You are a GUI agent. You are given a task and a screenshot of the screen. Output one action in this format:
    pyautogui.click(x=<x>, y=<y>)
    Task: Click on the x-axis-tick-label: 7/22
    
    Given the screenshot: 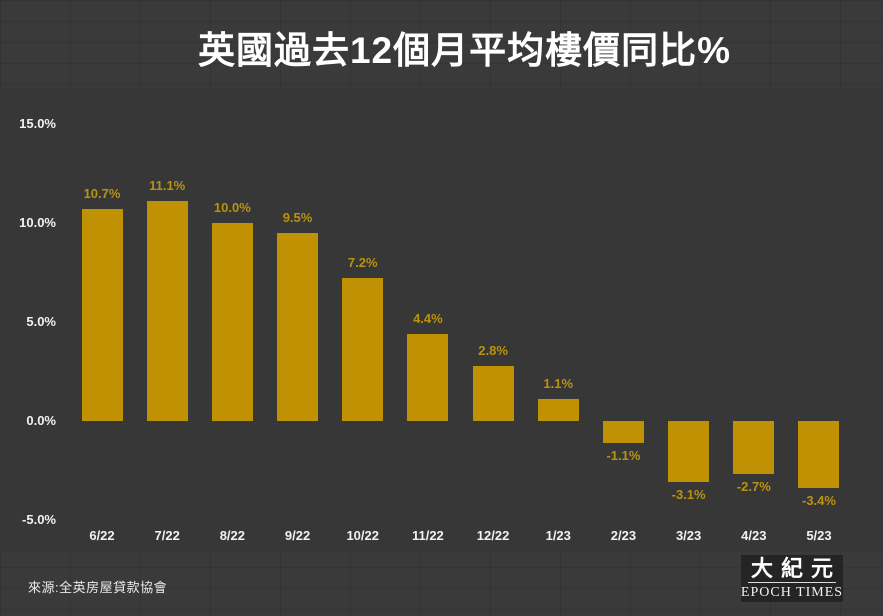 What is the action you would take?
    pyautogui.click(x=167, y=535)
    